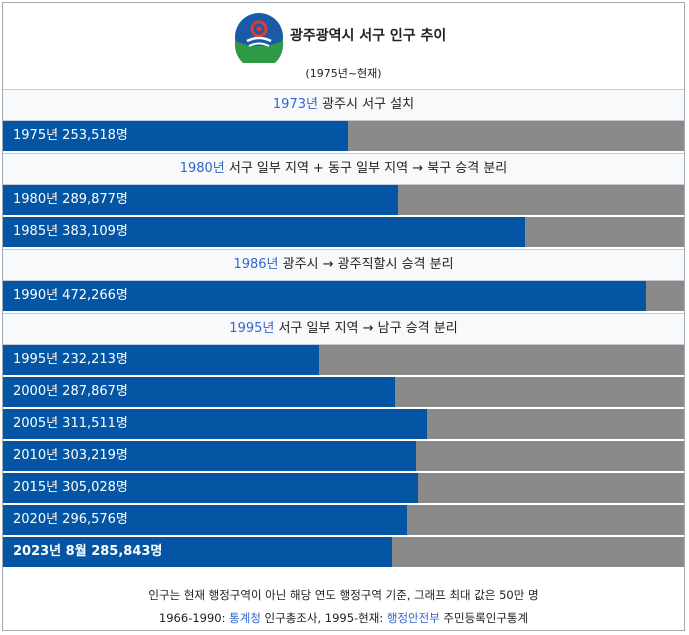 This screenshot has width=689, height=635. I want to click on population-bar-row: 1985년 383,109명, so click(343, 233).